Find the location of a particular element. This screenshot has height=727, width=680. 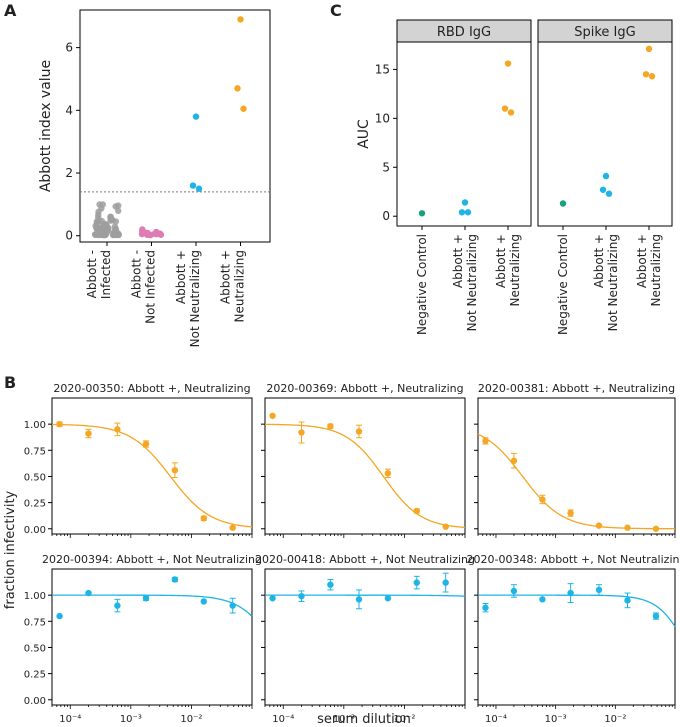

panel-letter-c: C is located at coordinates (336, 10).